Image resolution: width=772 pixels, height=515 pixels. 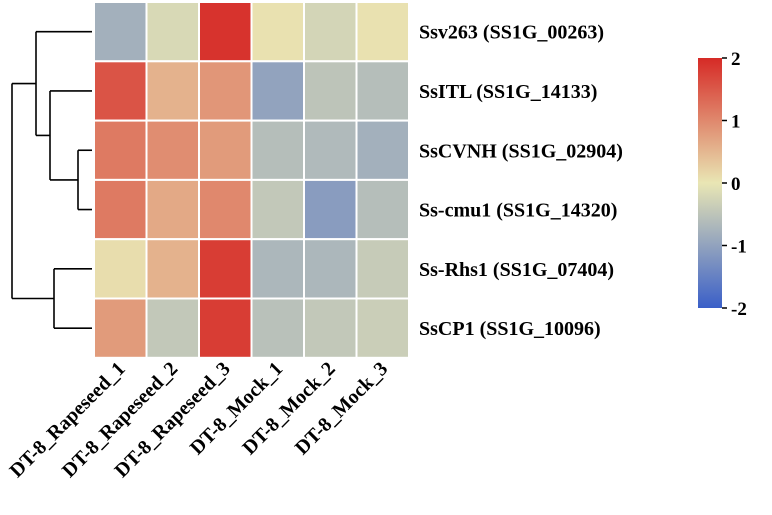 I want to click on row-label: SsCP1 (SS1G_10096), so click(x=510, y=329).